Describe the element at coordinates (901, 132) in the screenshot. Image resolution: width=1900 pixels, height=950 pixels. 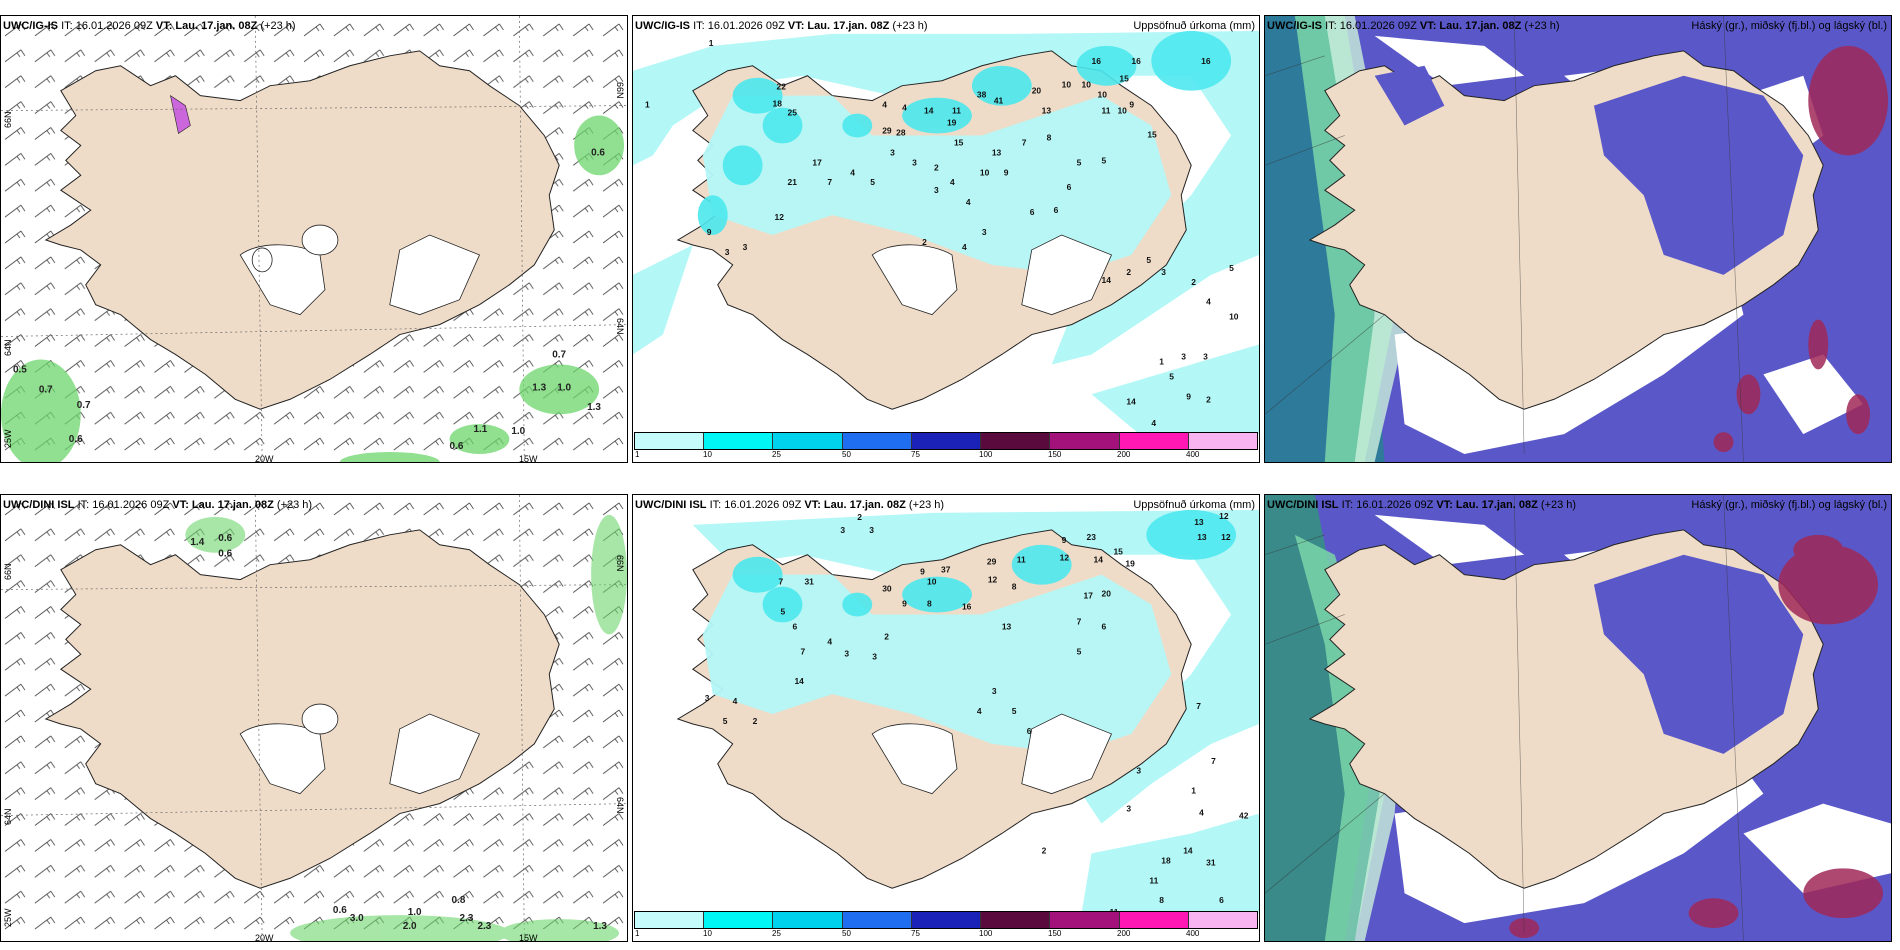
I see `svg-text: 28` at that location.